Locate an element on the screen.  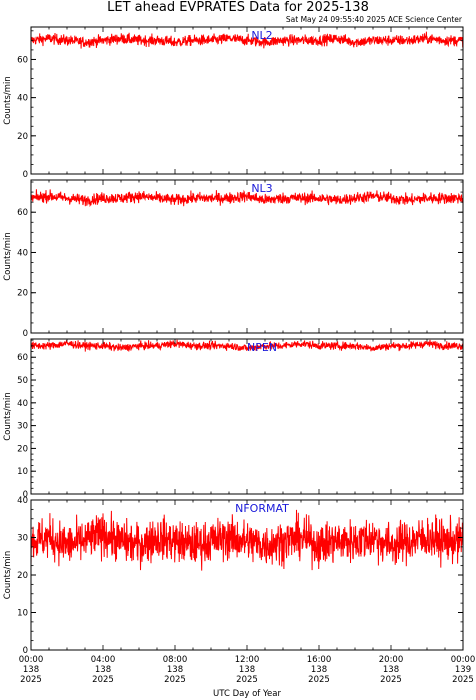
panel-label: NPEN is located at coordinates (262, 347).